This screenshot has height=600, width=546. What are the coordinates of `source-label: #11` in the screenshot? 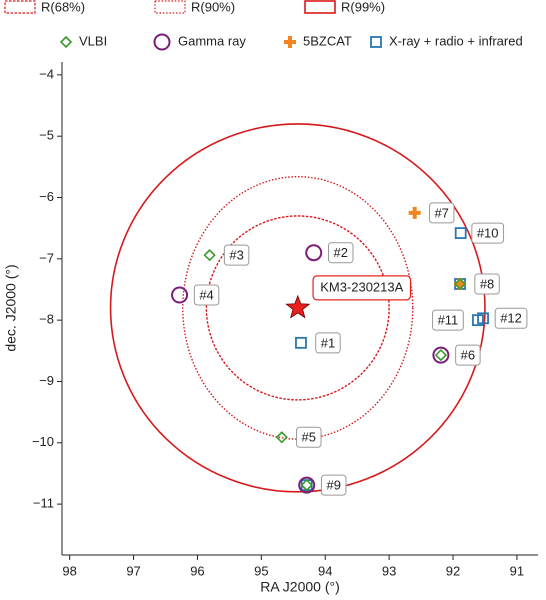 It's located at (448, 320).